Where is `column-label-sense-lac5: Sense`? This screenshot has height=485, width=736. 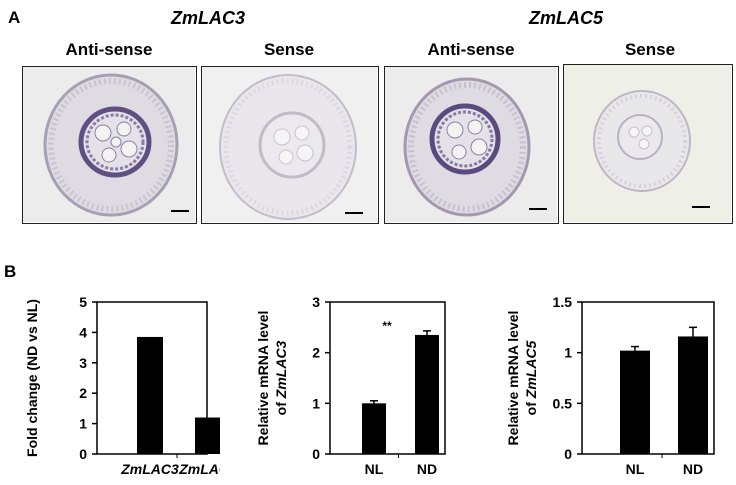
column-label-sense-lac5: Sense is located at coordinates (650, 49).